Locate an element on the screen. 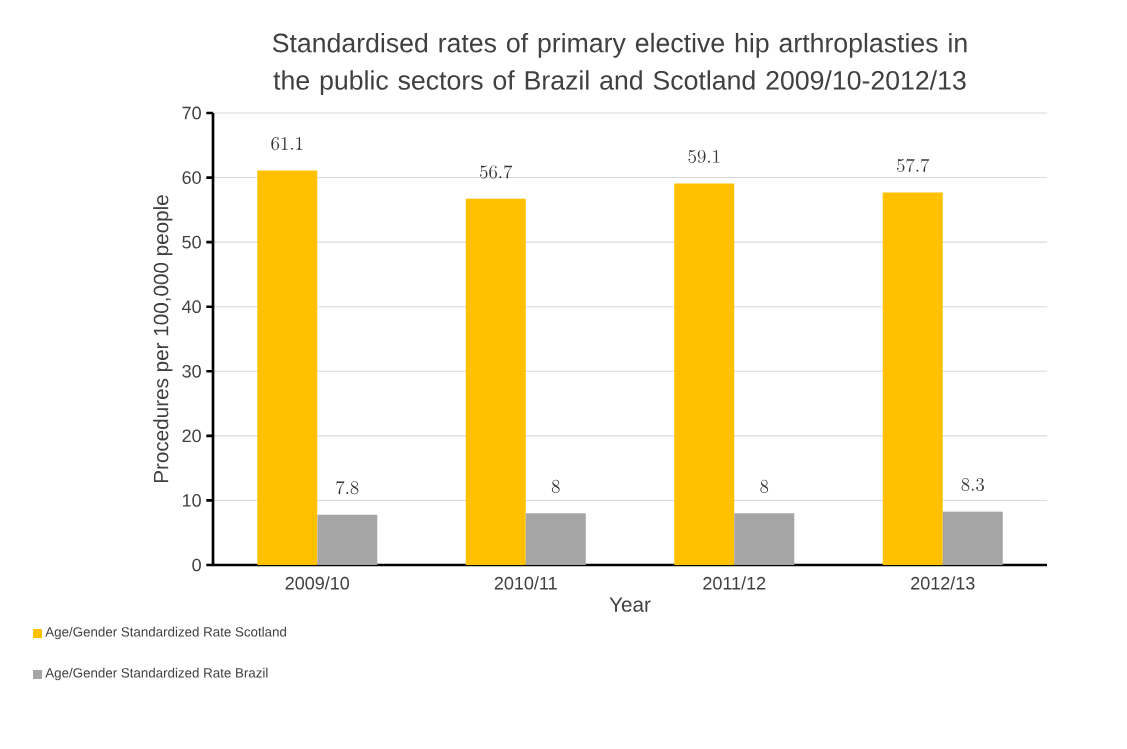 The image size is (1127, 749). data-label: 57.7 is located at coordinates (913, 165).